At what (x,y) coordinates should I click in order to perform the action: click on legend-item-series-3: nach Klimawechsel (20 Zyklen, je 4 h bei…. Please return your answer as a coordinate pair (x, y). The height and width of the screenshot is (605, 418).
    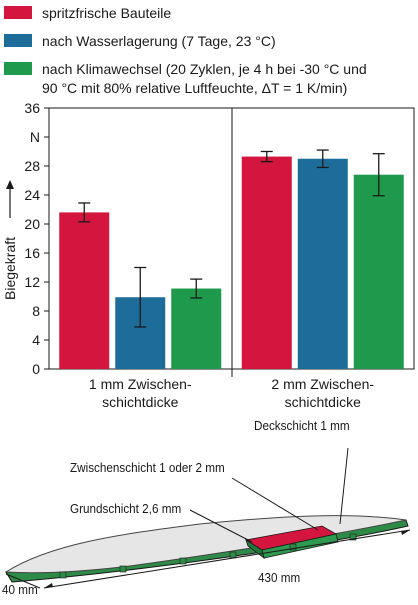
    Looking at the image, I should click on (185, 79).